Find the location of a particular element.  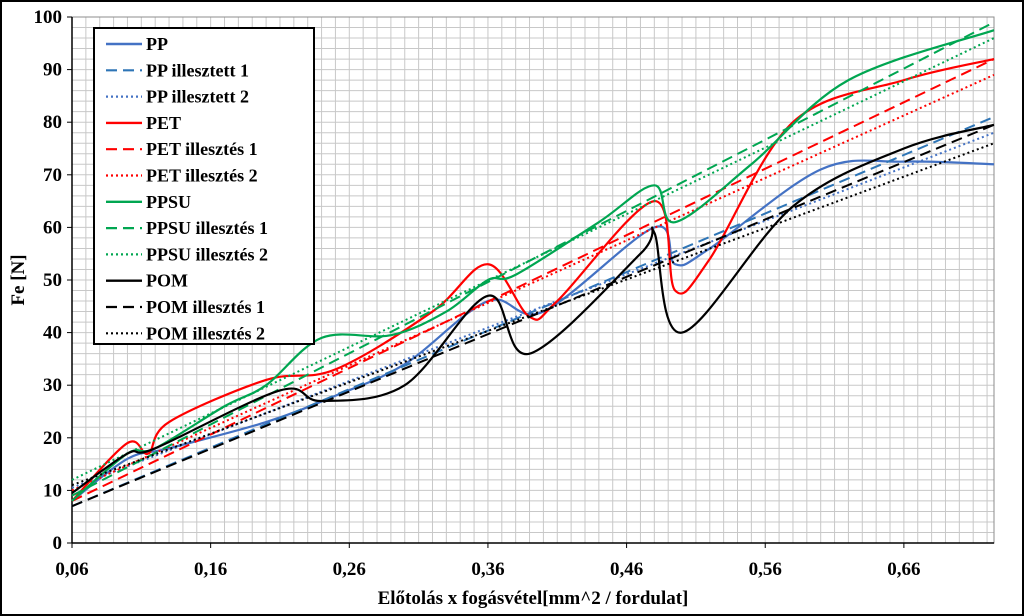

y-tick-label: 30 is located at coordinates (52, 385).